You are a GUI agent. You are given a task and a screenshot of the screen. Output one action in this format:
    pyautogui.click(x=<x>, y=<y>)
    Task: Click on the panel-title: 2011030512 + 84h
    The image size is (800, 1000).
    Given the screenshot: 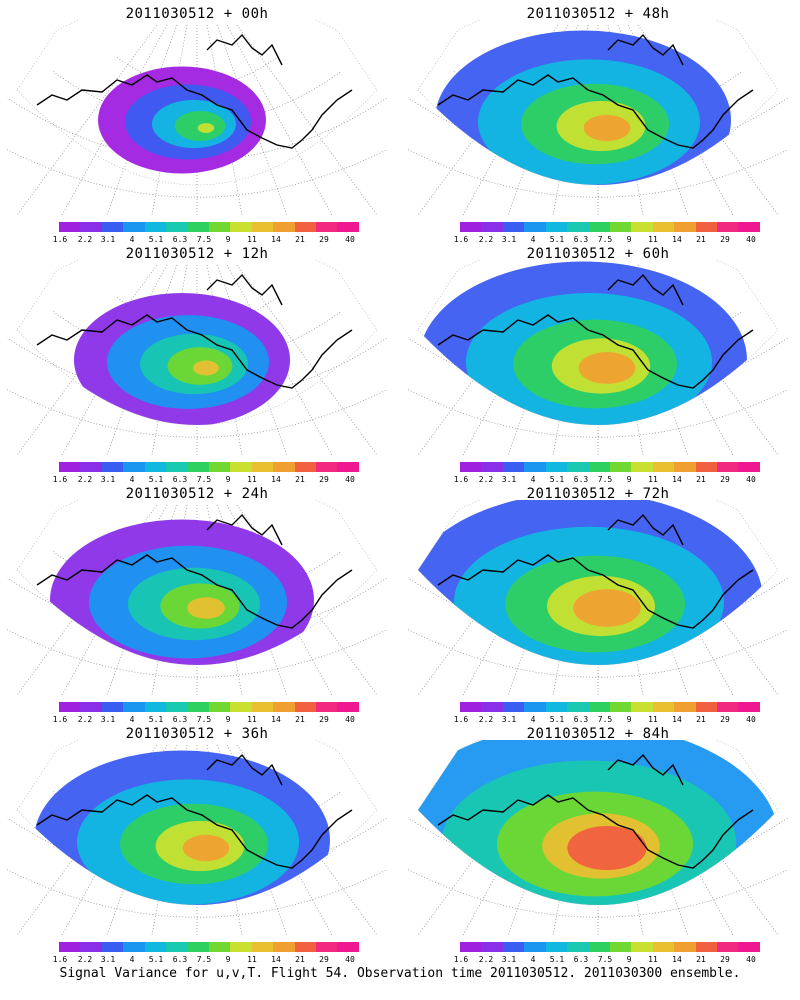 What is the action you would take?
    pyautogui.click(x=598, y=734)
    